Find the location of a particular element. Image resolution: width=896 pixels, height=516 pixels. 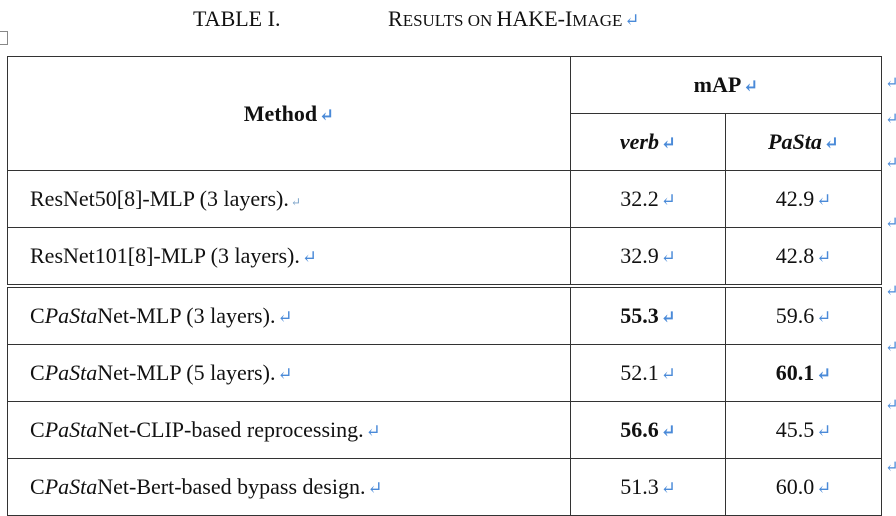

verb-cell: 56.6 ↵ is located at coordinates (648, 430).